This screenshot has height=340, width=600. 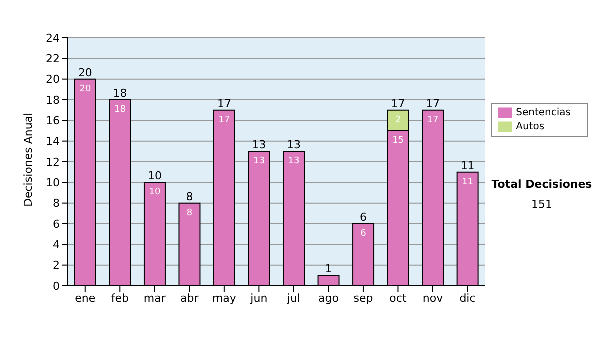 What do you see at coordinates (120, 93) in the screenshot?
I see `total-label: 18` at bounding box center [120, 93].